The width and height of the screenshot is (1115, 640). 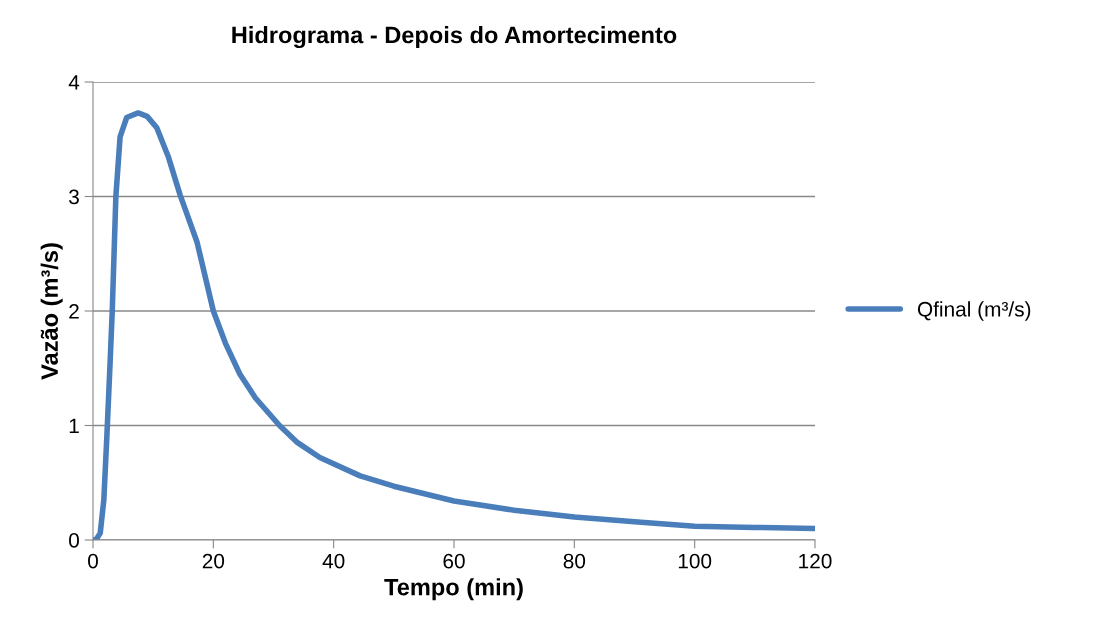 What do you see at coordinates (51, 311) in the screenshot?
I see `y-axis-title: Vazão (m³/s)` at bounding box center [51, 311].